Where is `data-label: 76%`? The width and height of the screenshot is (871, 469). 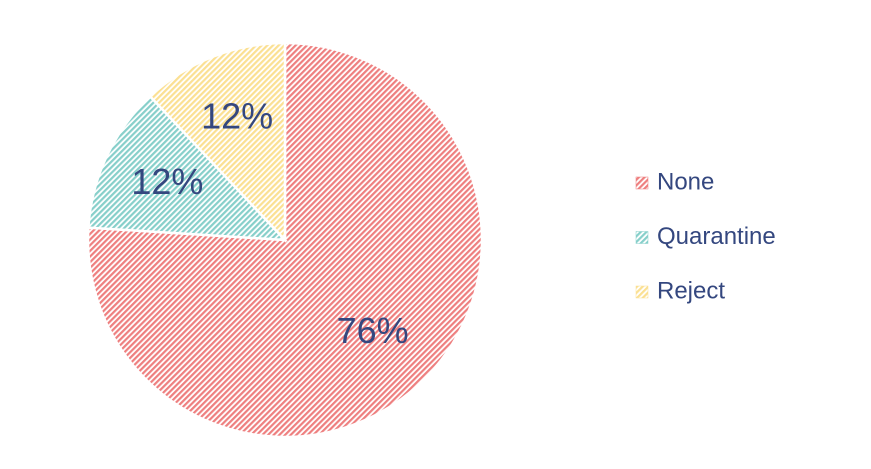 data-label: 76% is located at coordinates (373, 330).